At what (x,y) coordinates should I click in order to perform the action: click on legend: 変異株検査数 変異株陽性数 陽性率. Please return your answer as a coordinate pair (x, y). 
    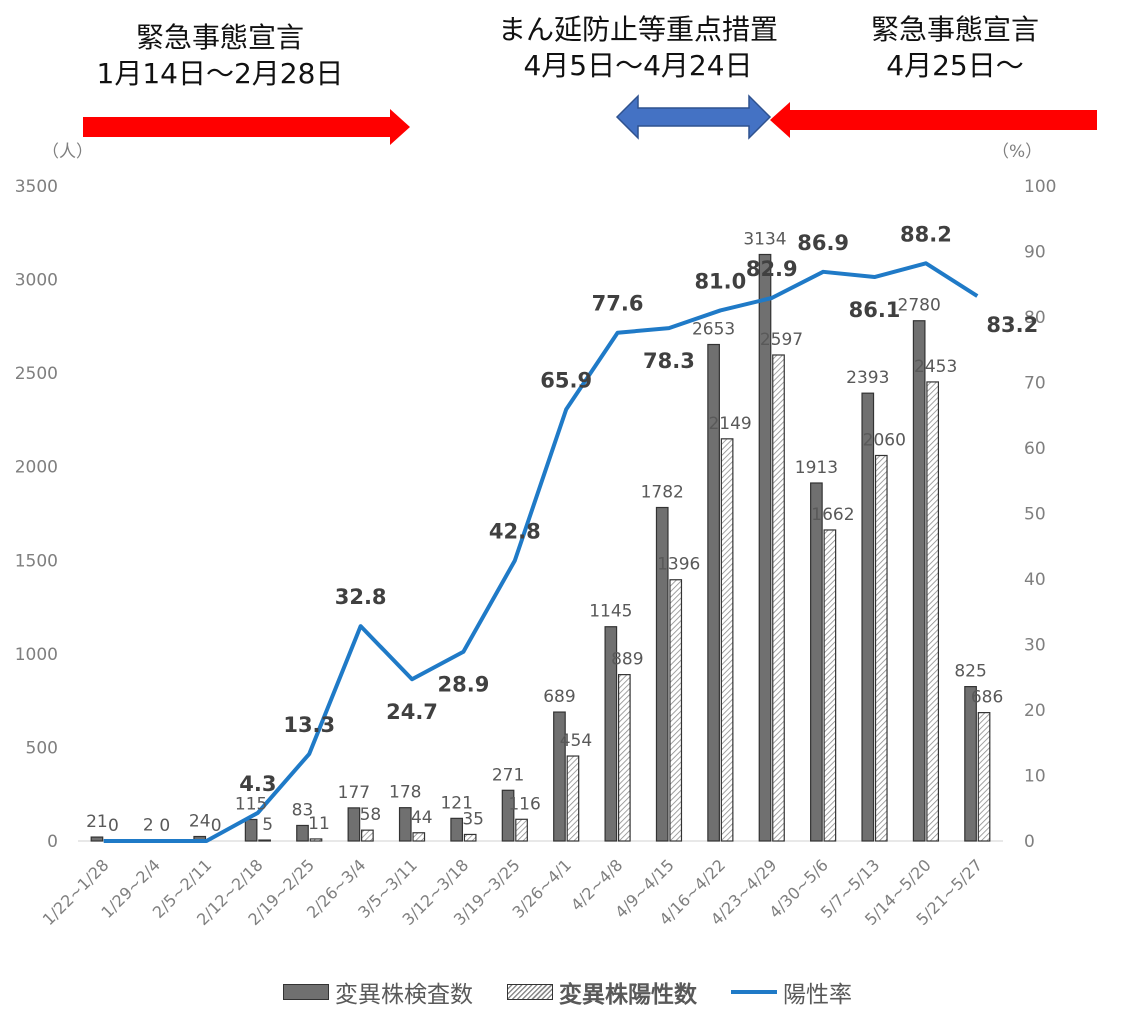
    Looking at the image, I should click on (567, 992).